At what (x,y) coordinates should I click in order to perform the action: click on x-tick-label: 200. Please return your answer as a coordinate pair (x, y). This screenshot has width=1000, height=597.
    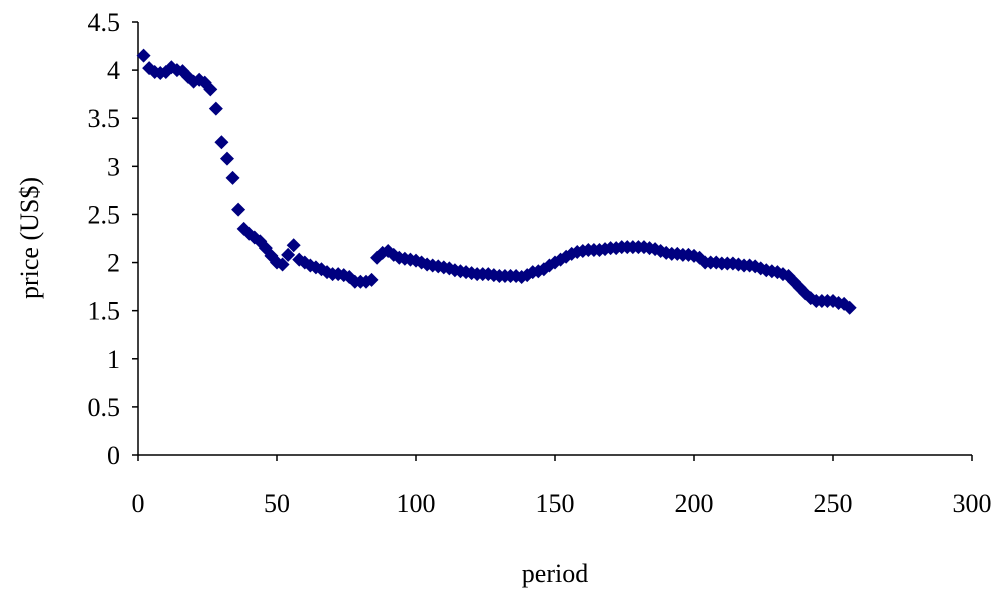
    Looking at the image, I should click on (694, 503).